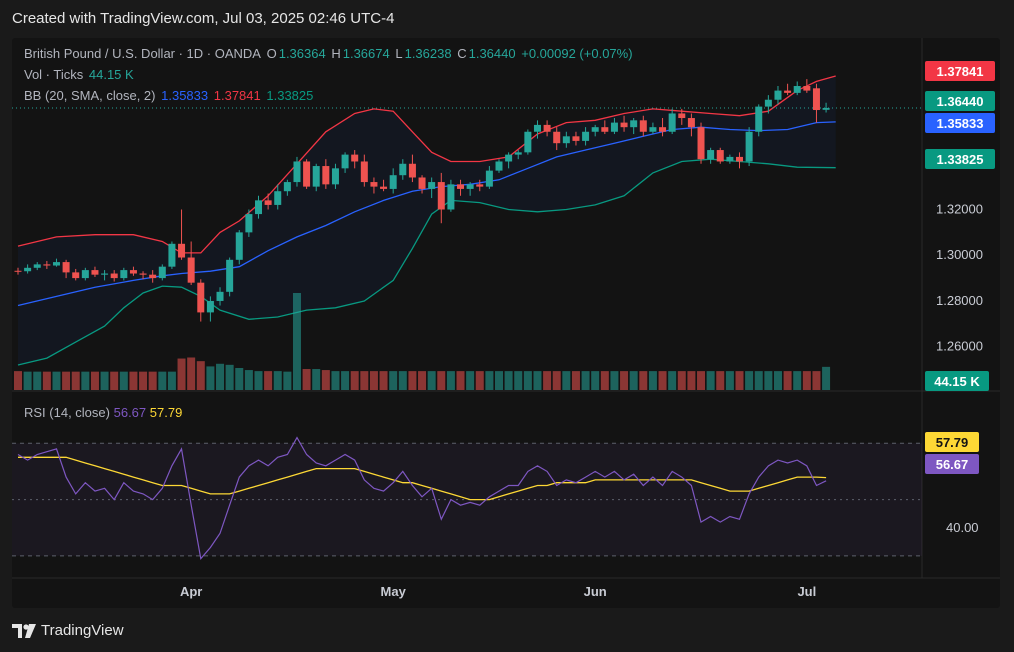 The width and height of the screenshot is (1014, 652). I want to click on time-tick-jun: Jun, so click(595, 591).